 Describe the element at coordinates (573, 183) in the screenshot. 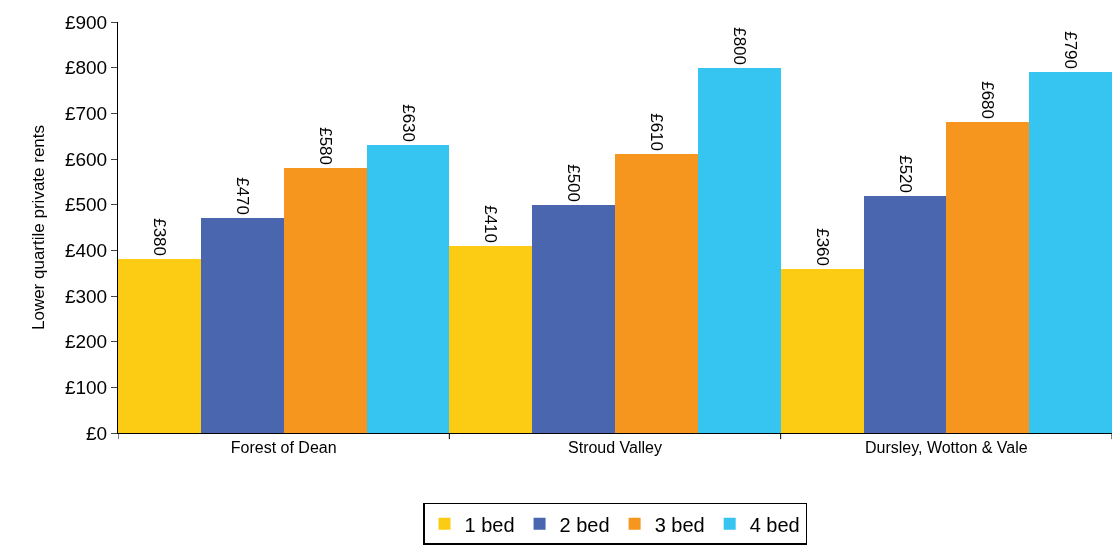

I see `data-label: £500` at that location.